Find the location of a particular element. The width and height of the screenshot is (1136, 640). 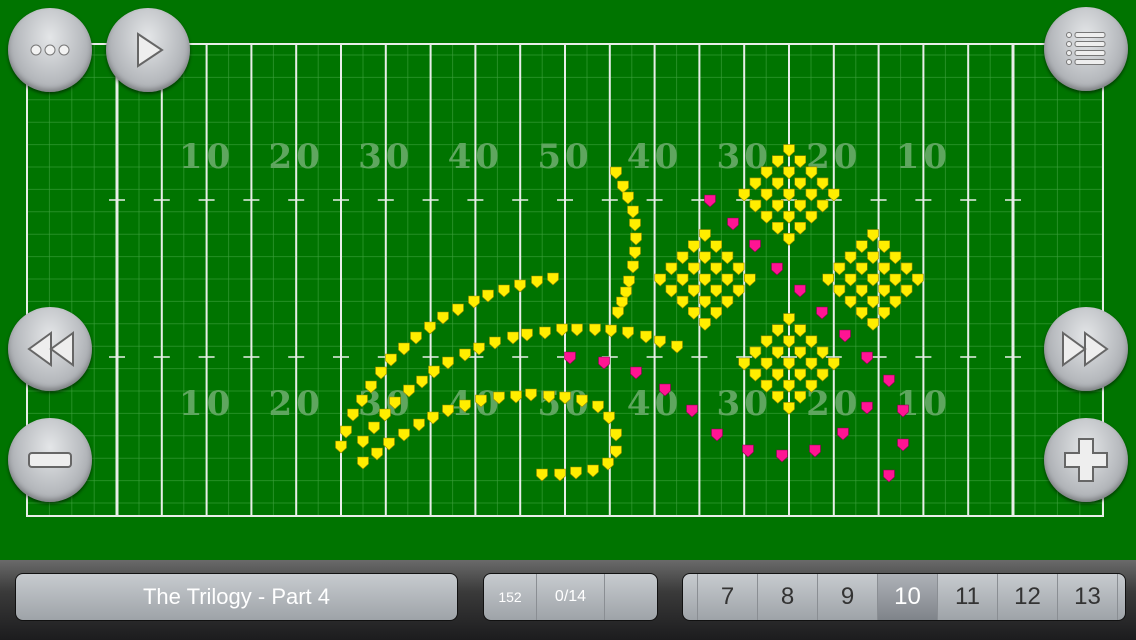

play-icon is located at coordinates (150, 50).